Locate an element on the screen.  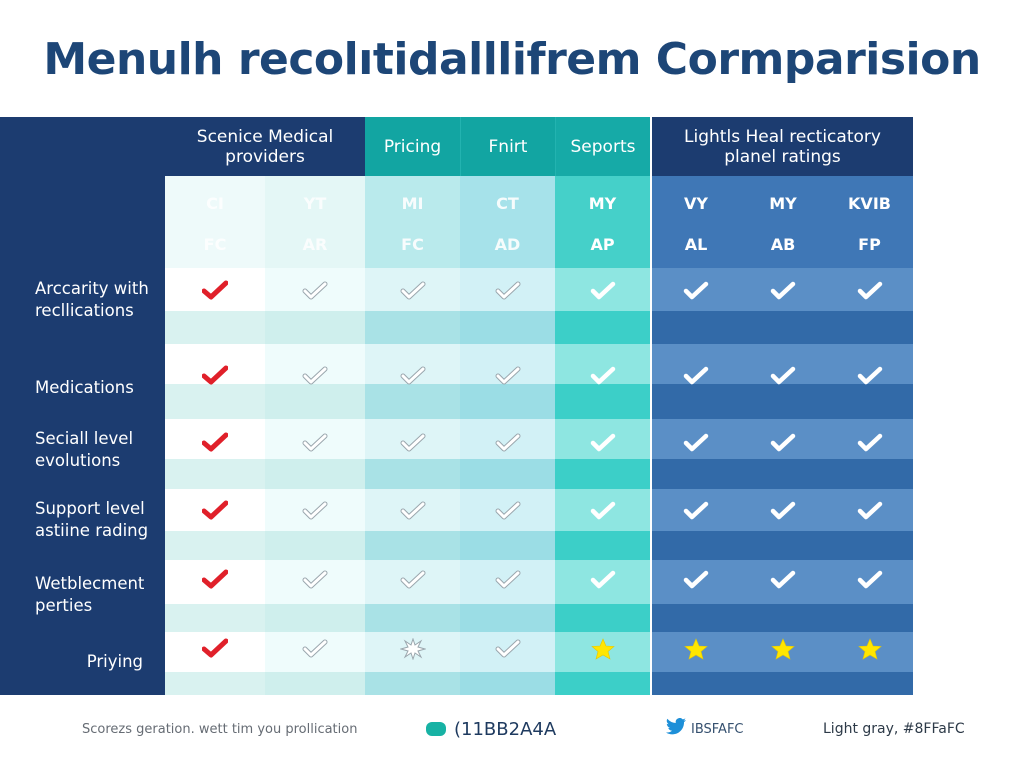
table-column: MY AB is located at coordinates (783, 435).